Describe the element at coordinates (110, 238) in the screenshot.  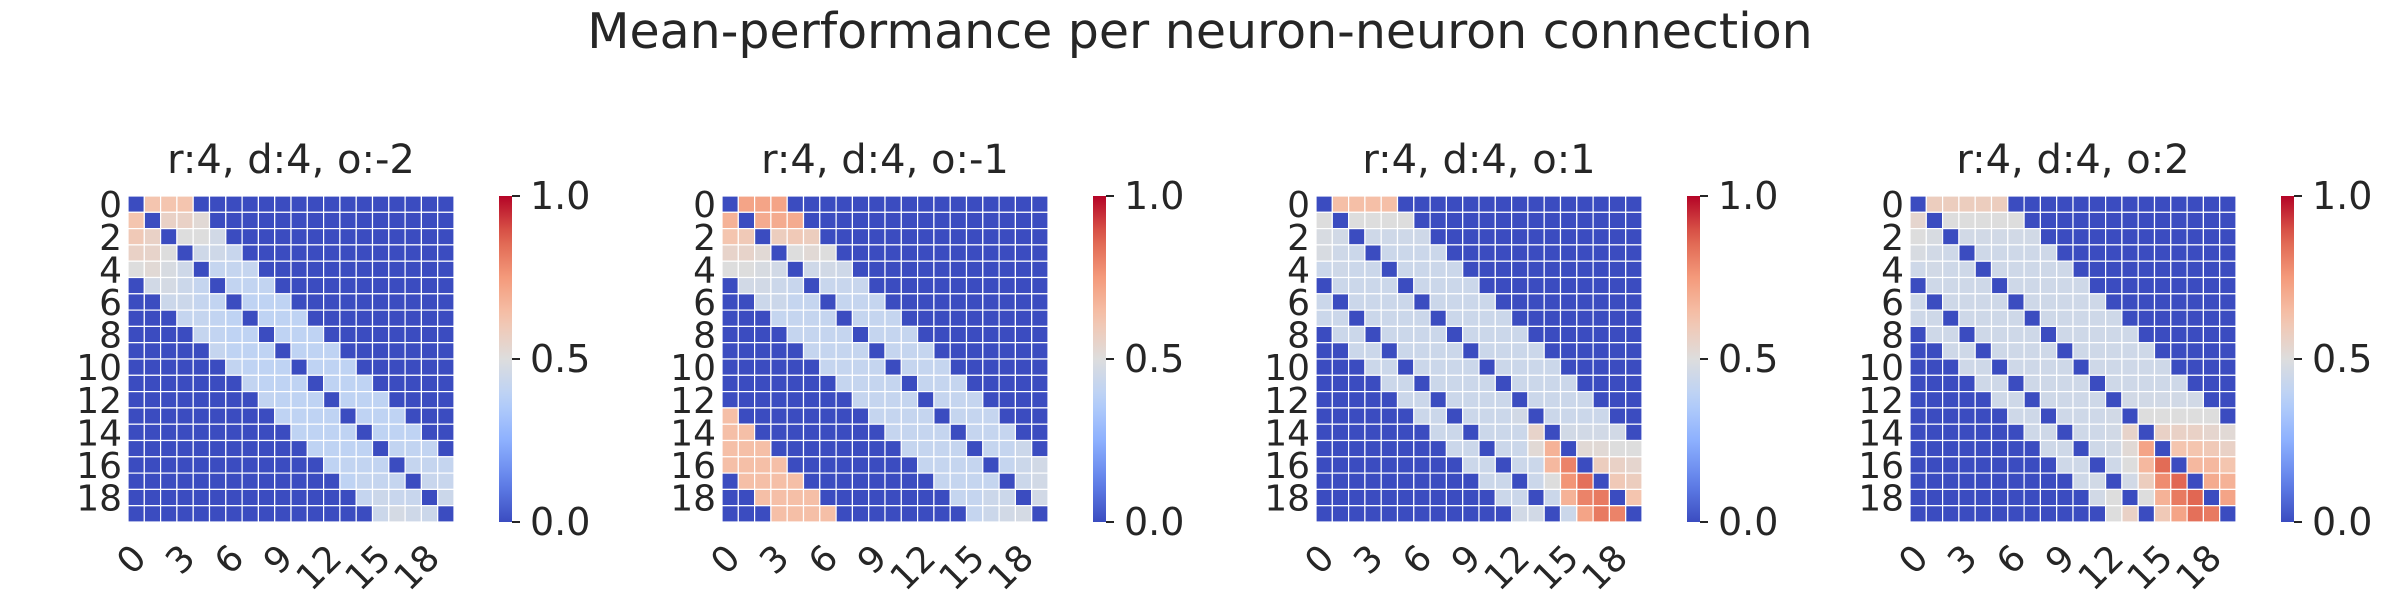
I see `y-tick-label: 2` at that location.